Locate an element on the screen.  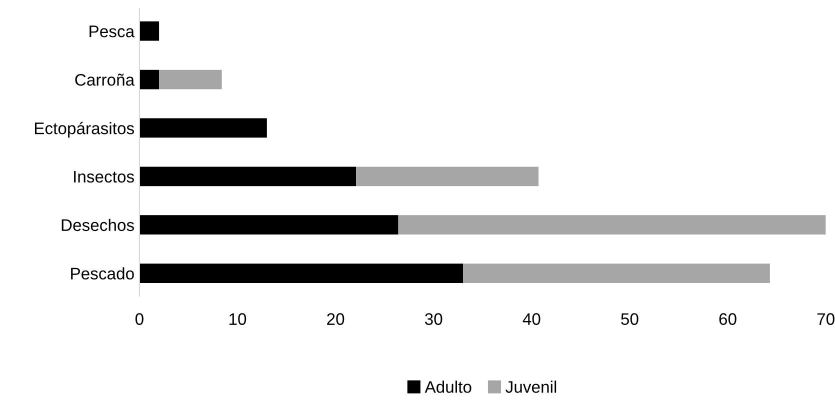
y-tick-label: Pesca is located at coordinates (112, 32).